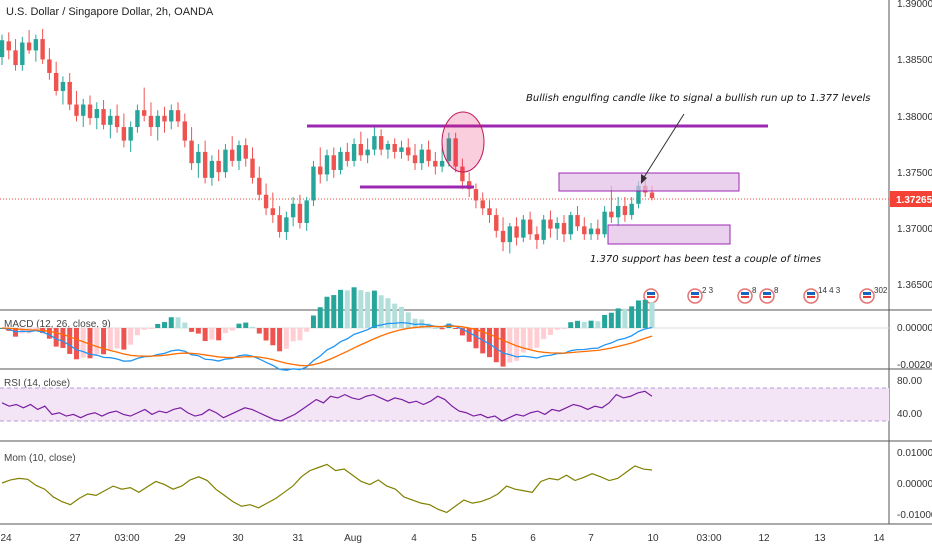  I want to click on macd-pane, so click(444, 329).